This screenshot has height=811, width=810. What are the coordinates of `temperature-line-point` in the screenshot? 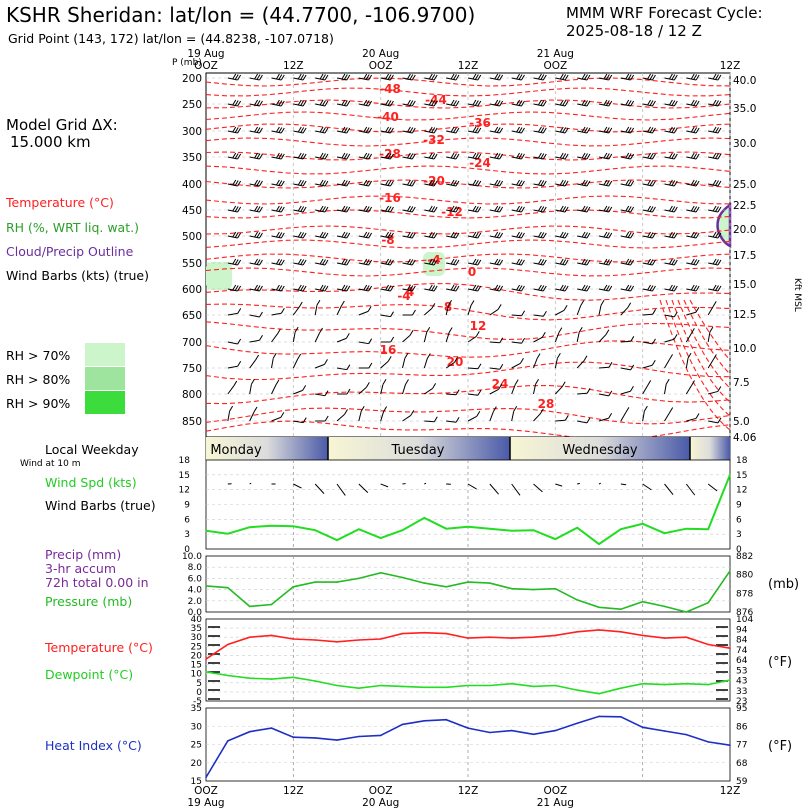 It's located at (664, 638).